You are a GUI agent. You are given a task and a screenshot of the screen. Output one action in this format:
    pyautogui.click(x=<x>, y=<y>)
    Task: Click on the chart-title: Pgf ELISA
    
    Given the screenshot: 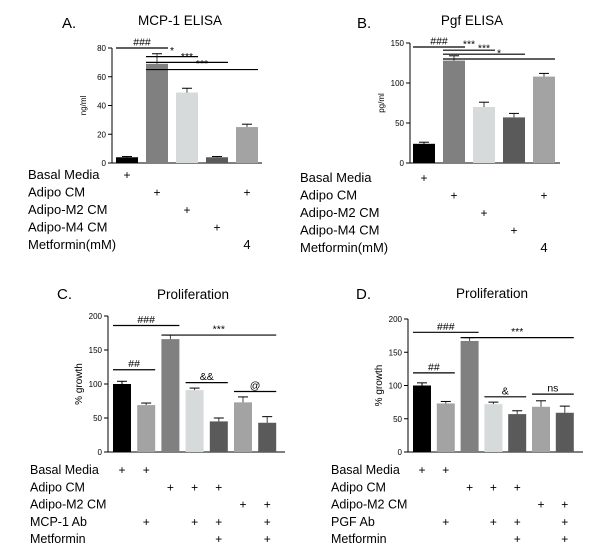 What is the action you would take?
    pyautogui.click(x=472, y=20)
    